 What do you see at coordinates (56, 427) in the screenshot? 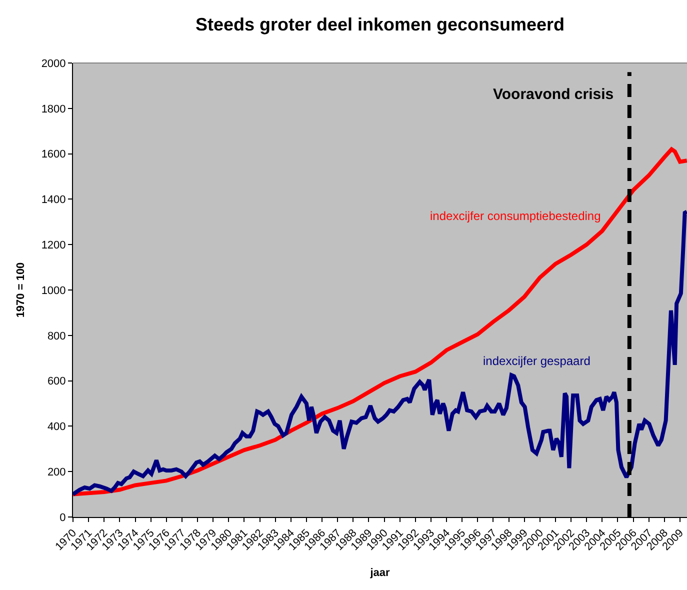
I see `y-tick-label: 400` at bounding box center [56, 427].